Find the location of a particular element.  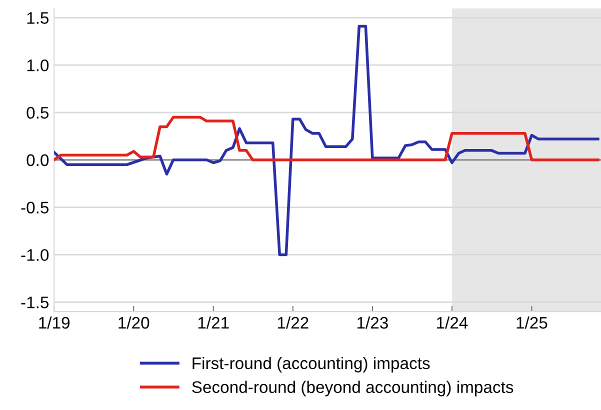

y-tick-label: 0.5 is located at coordinates (37, 112).